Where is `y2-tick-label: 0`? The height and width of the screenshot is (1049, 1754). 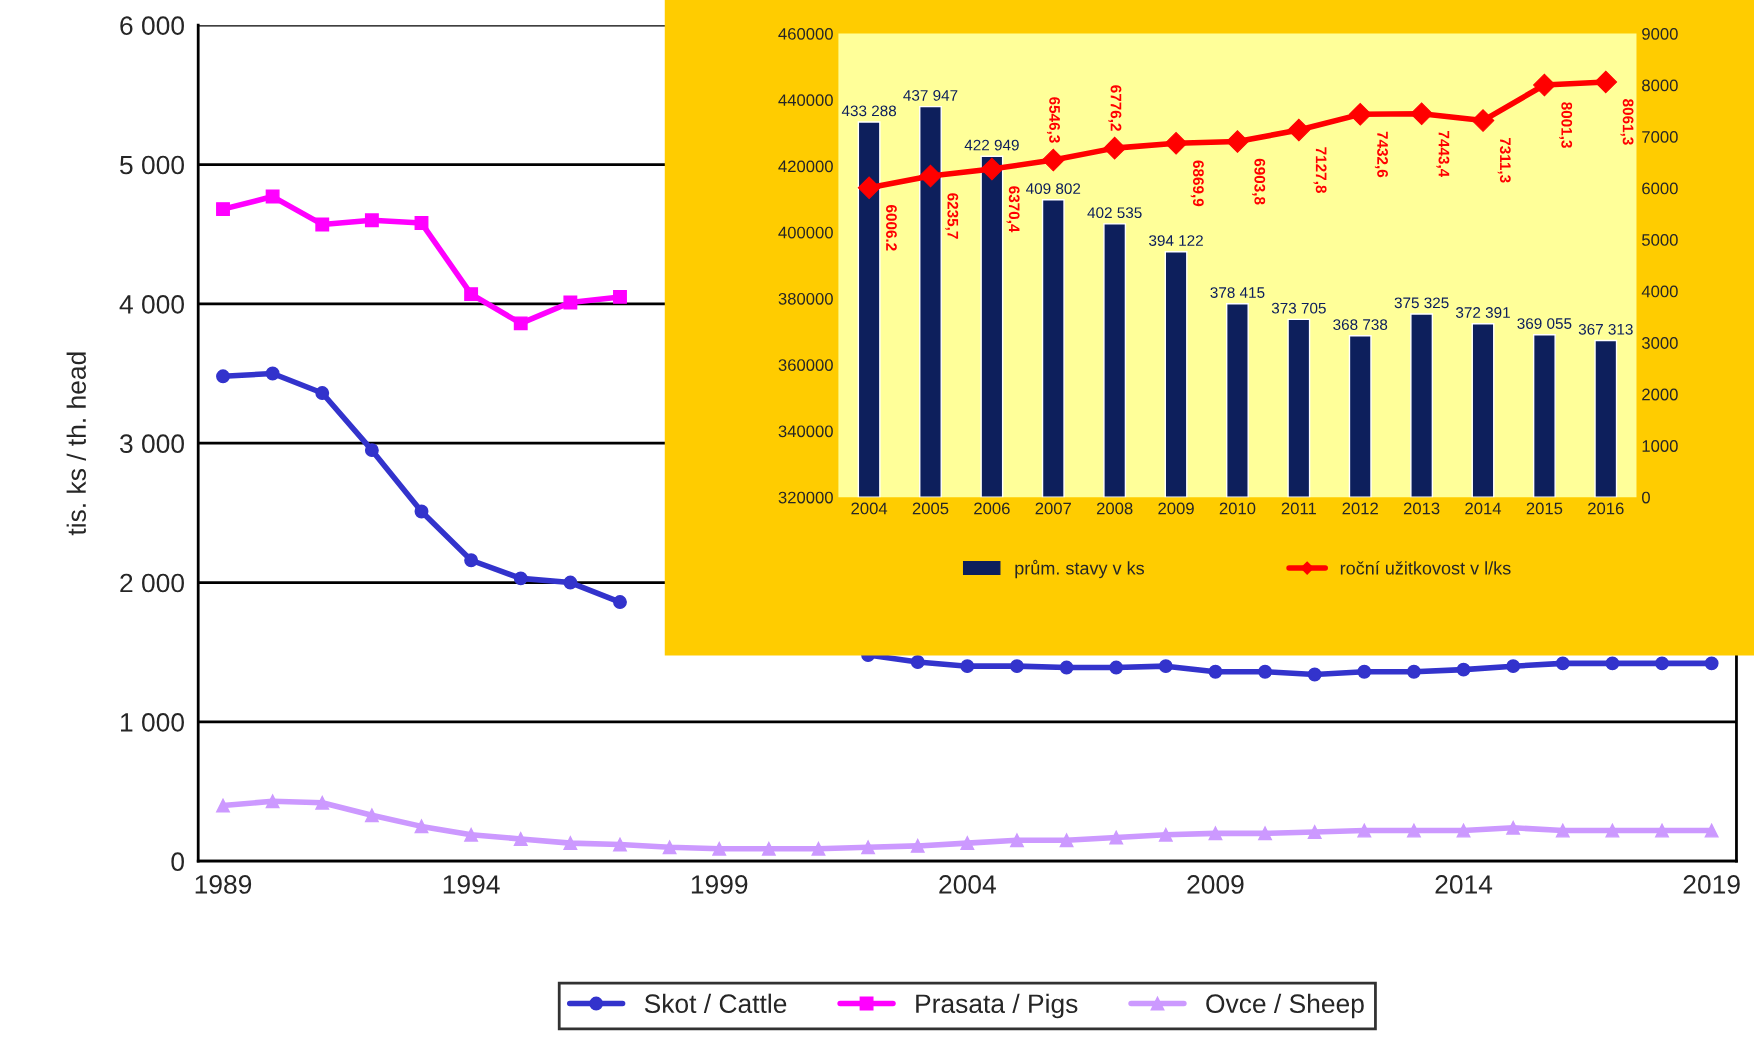
y2-tick-label: 0 is located at coordinates (1645, 497).